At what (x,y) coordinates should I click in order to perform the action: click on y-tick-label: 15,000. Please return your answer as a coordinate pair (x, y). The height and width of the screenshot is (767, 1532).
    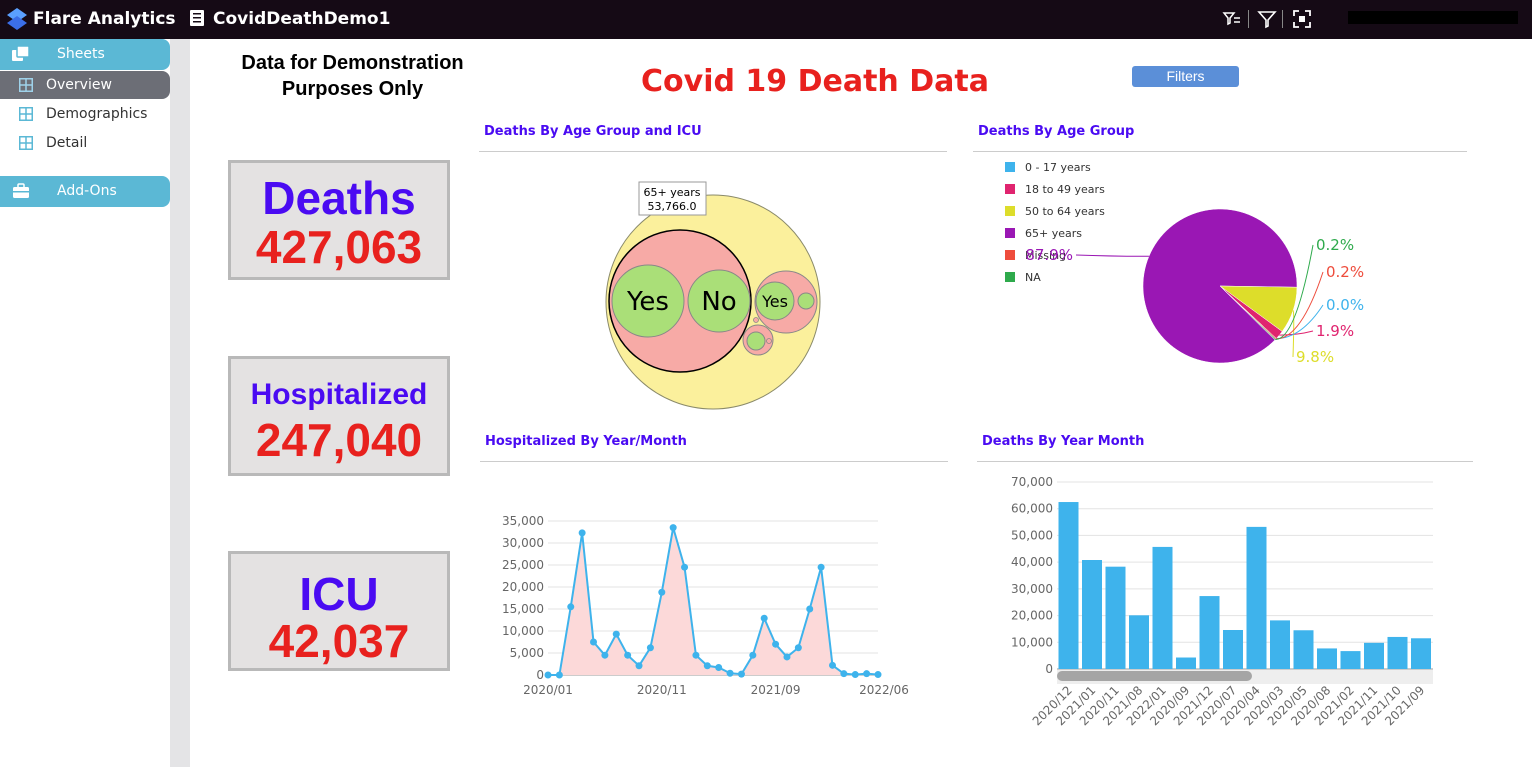
    Looking at the image, I should click on (523, 609).